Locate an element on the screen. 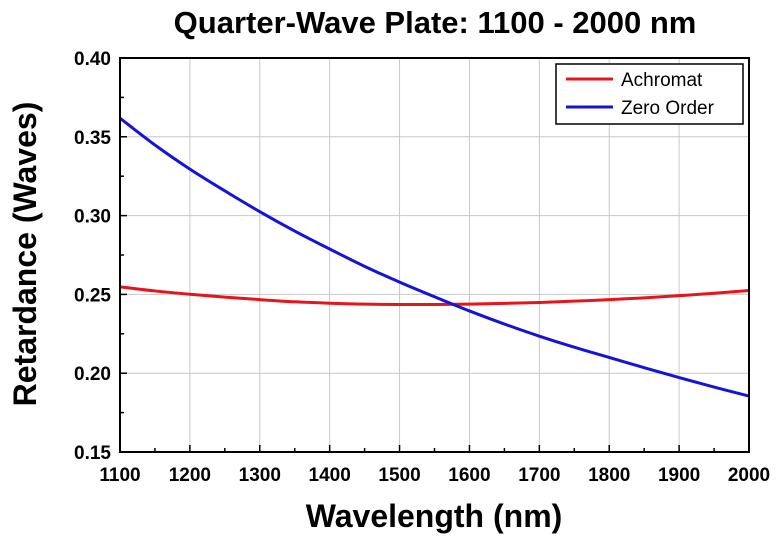 This screenshot has width=780, height=538. y-tick-label: 0.30 is located at coordinates (92, 217).